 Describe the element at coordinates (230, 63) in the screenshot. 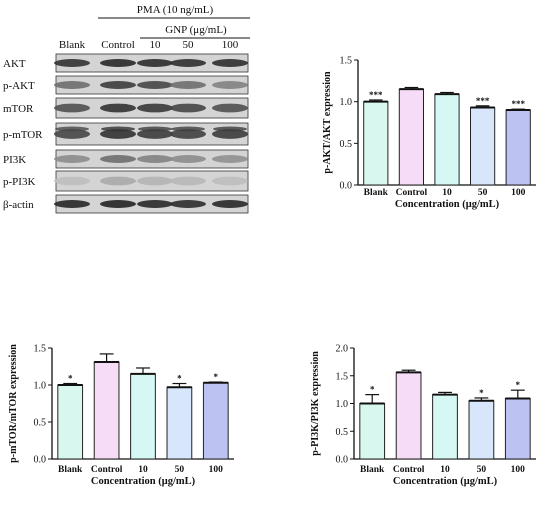

I see `blot-band-r0-l4` at that location.